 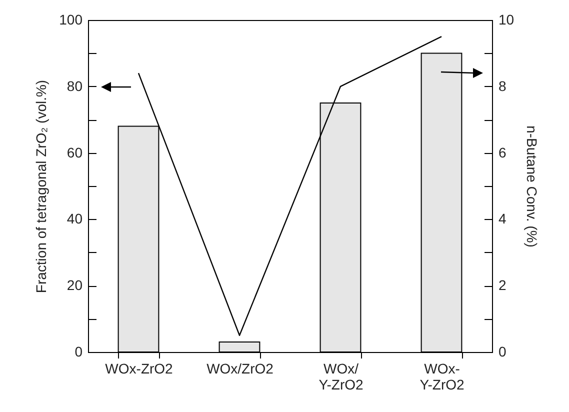 What do you see at coordinates (74, 152) in the screenshot?
I see `y-tick-label: 60` at bounding box center [74, 152].